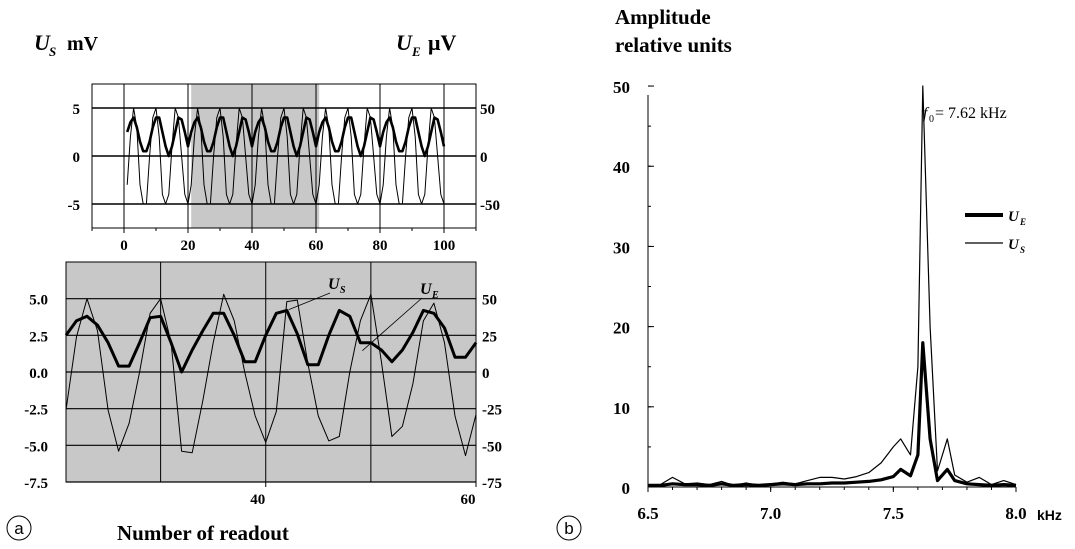 The height and width of the screenshot is (549, 1075). I want to click on a-top-series-line-US, so click(285, 156).